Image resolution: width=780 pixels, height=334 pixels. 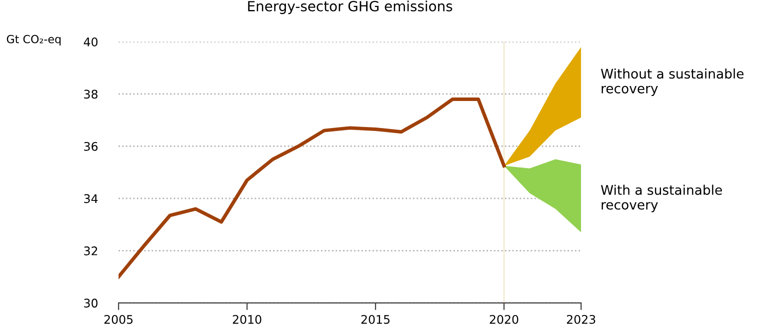 What do you see at coordinates (375, 319) in the screenshot?
I see `x-tick-label: 2015` at bounding box center [375, 319].